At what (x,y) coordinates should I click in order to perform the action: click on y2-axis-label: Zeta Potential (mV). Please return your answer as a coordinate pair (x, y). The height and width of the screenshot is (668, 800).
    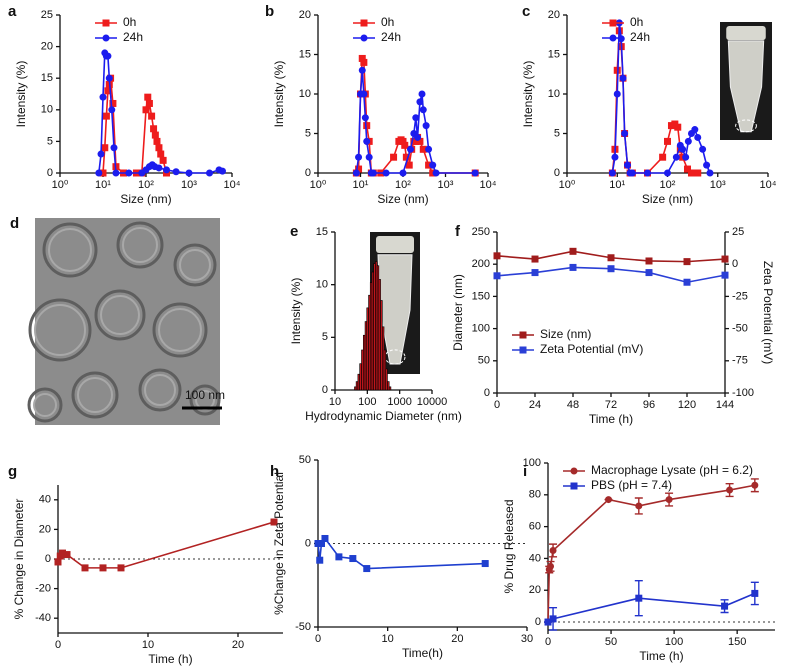
    Looking at the image, I should click on (768, 312).